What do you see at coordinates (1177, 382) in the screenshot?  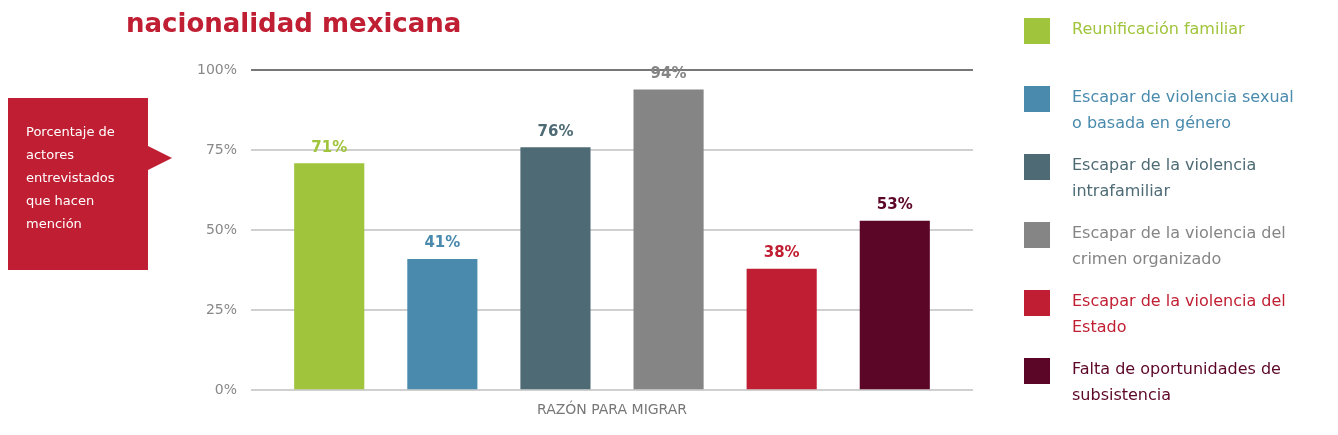 I see `legend-label: Falta de oportunidades de subsistencia` at bounding box center [1177, 382].